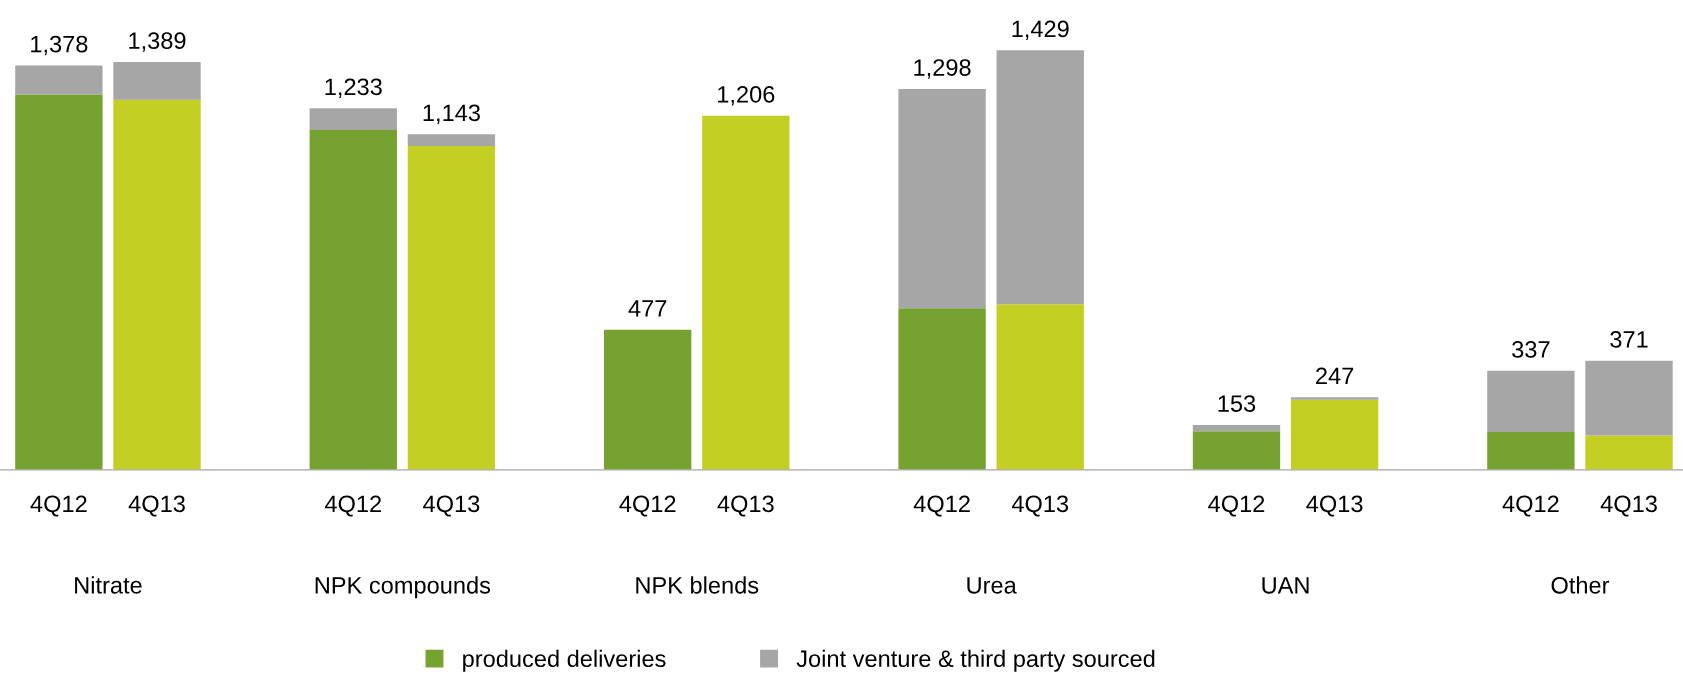 The height and width of the screenshot is (693, 1683). Describe the element at coordinates (108, 585) in the screenshot. I see `text: Nitrate` at that location.